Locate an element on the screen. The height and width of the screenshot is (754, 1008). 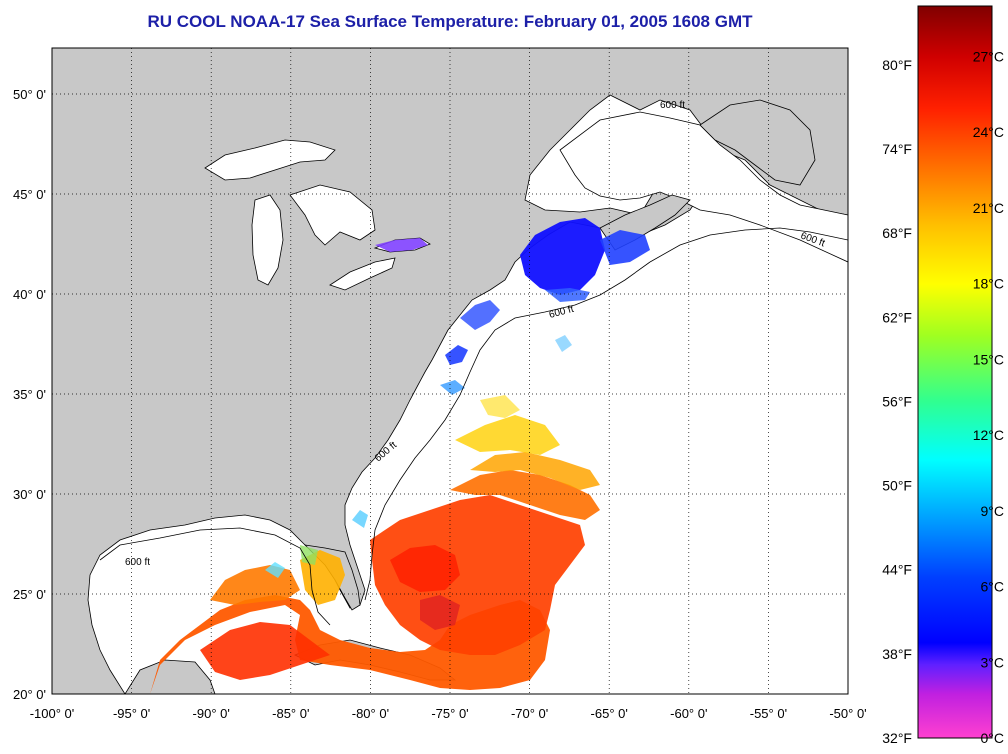
latitude-tick-label: 25° 0' is located at coordinates (29, 594).